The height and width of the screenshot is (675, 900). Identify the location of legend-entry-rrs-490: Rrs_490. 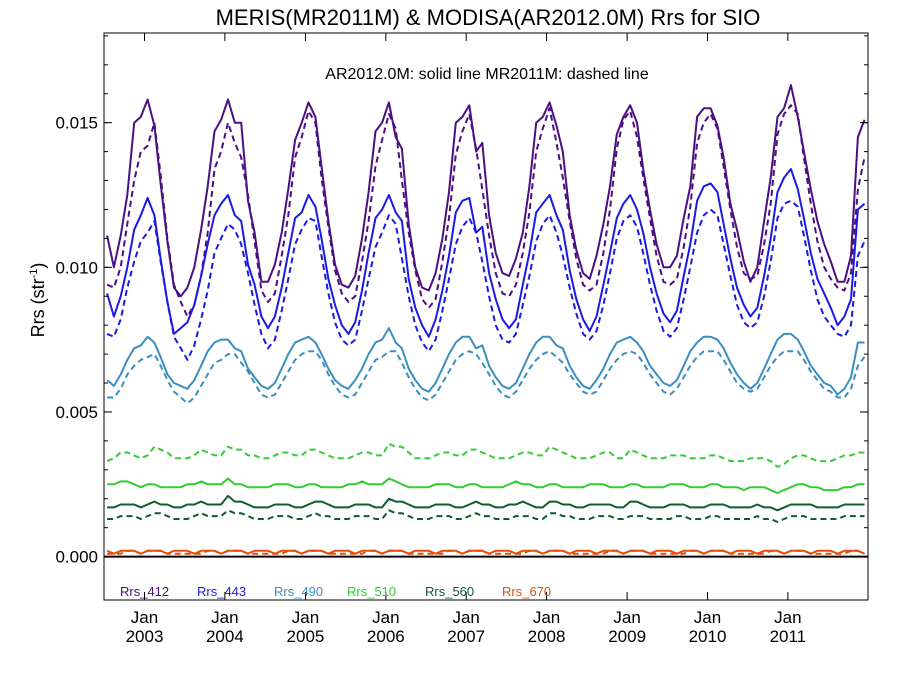
(298, 591).